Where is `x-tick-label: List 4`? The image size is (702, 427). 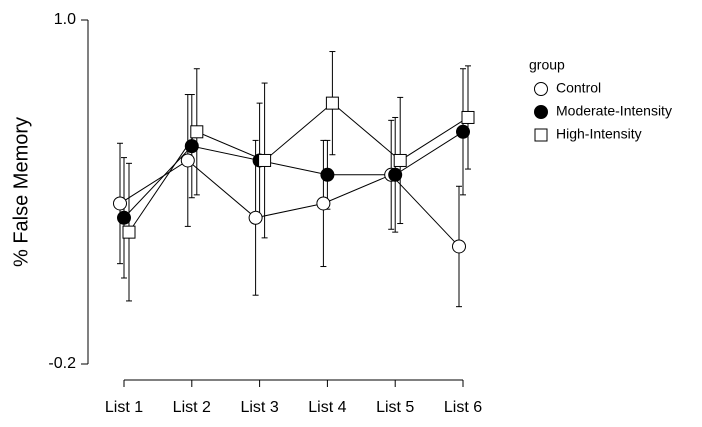
x-tick-label: List 4 is located at coordinates (327, 407).